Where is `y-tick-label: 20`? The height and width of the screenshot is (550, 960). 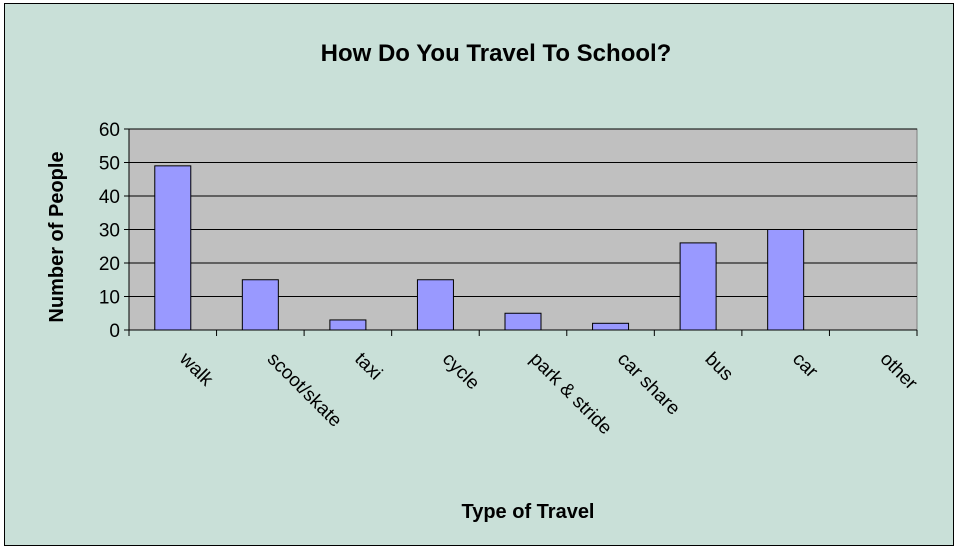 y-tick-label: 20 is located at coordinates (109, 264).